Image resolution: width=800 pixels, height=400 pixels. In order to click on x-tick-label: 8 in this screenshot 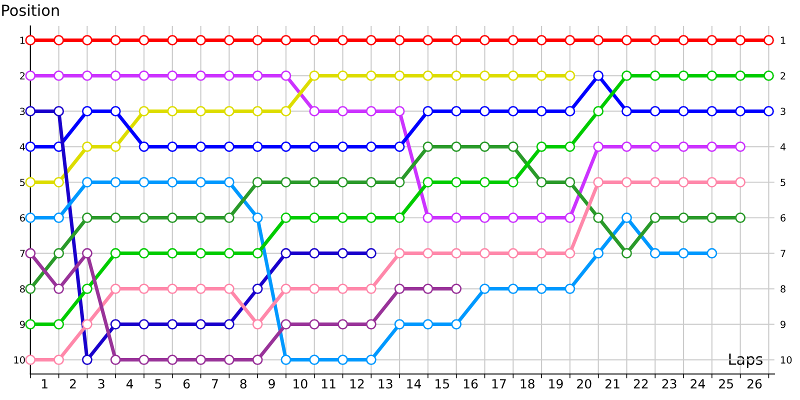, I will do `click(243, 384)`.